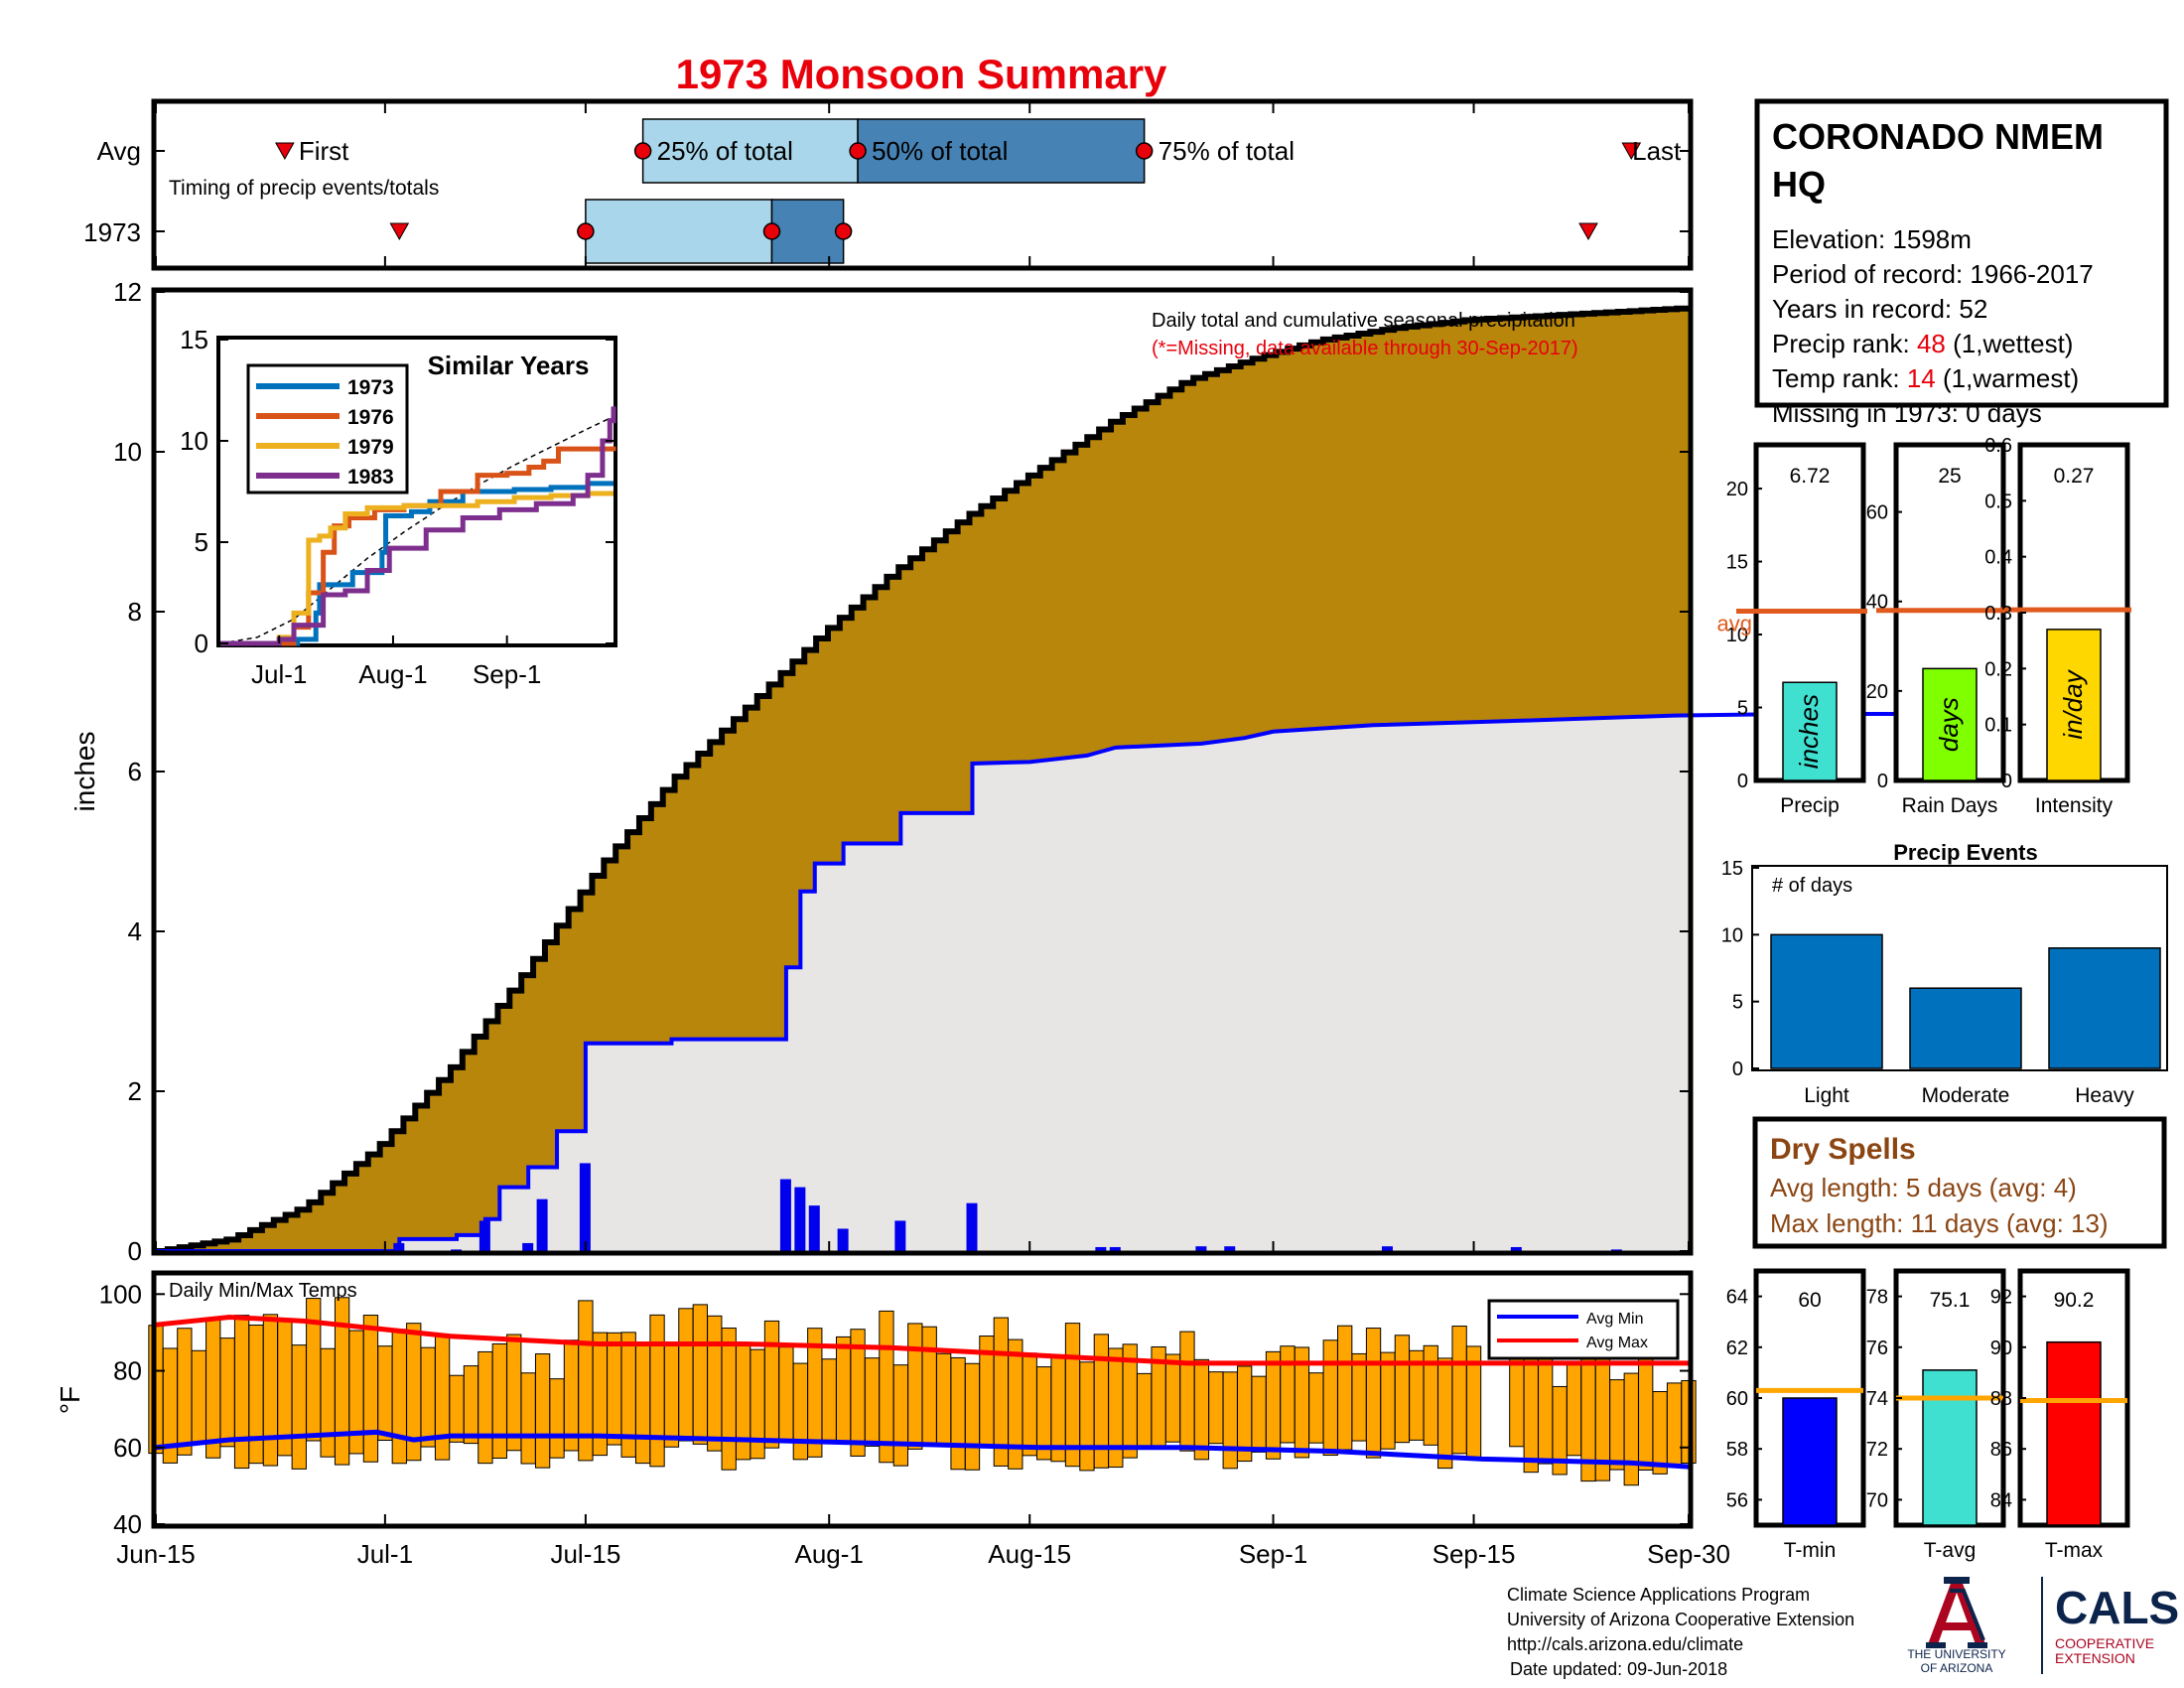  What do you see at coordinates (1949, 476) in the screenshot?
I see `stat-value-1: 25` at bounding box center [1949, 476].